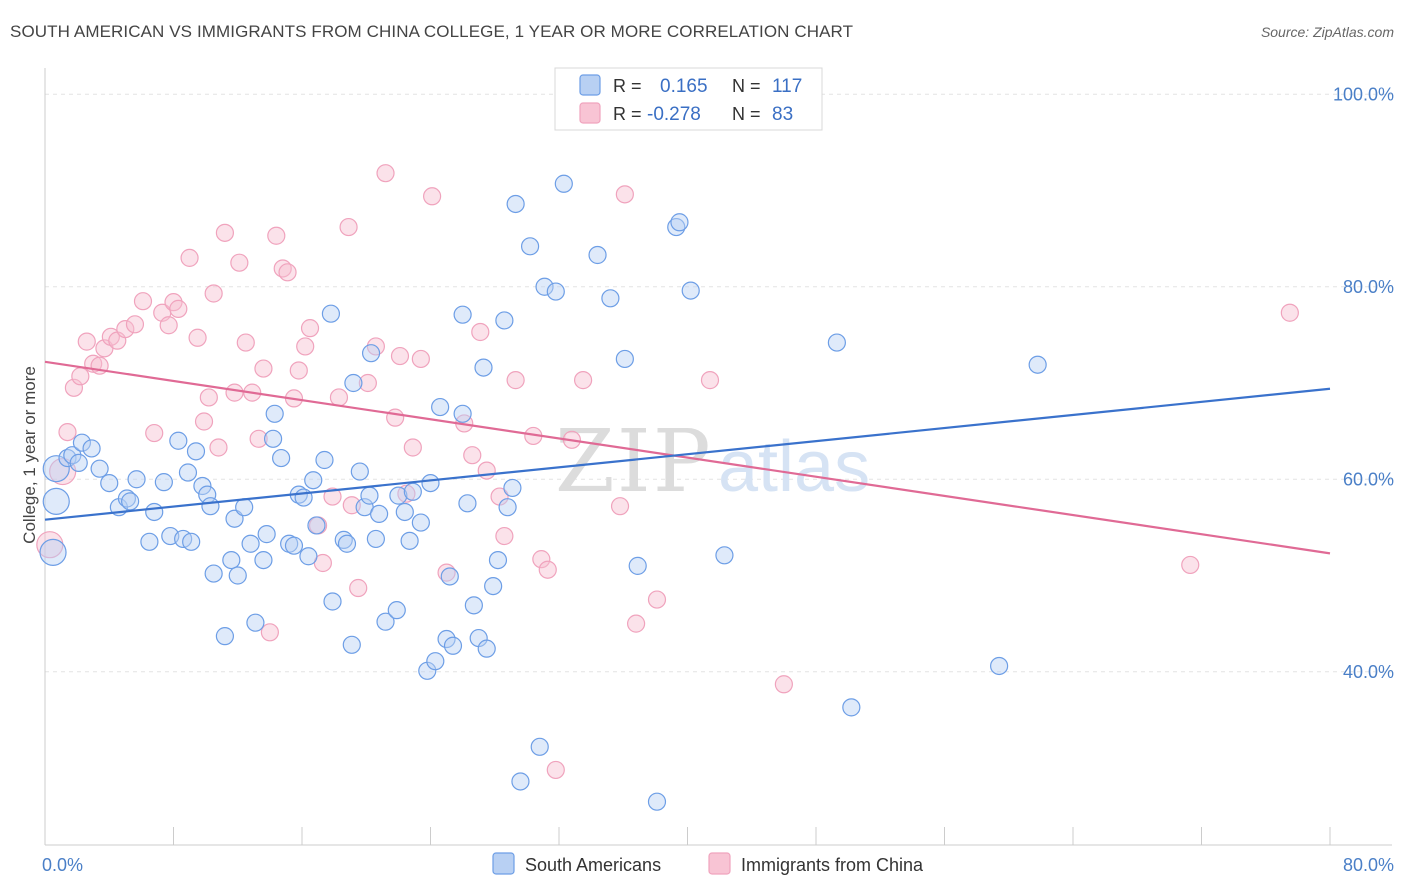 This screenshot has width=1406, height=892. What do you see at coordinates (684, 86) in the screenshot?
I see `legend-r-value-1: 0.165` at bounding box center [684, 86].